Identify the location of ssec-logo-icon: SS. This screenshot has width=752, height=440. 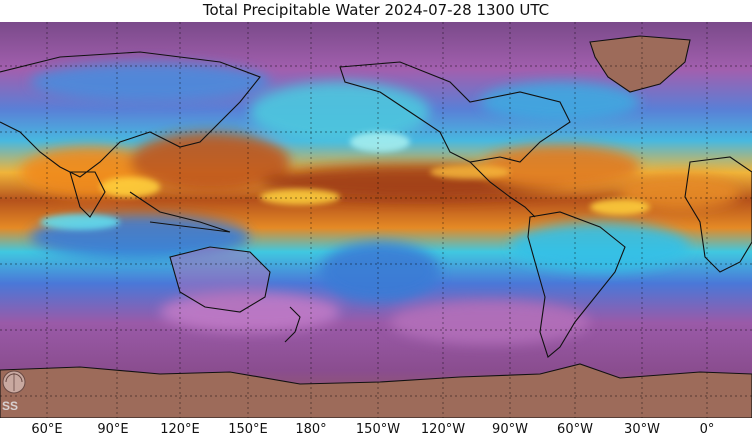
(18, 392).